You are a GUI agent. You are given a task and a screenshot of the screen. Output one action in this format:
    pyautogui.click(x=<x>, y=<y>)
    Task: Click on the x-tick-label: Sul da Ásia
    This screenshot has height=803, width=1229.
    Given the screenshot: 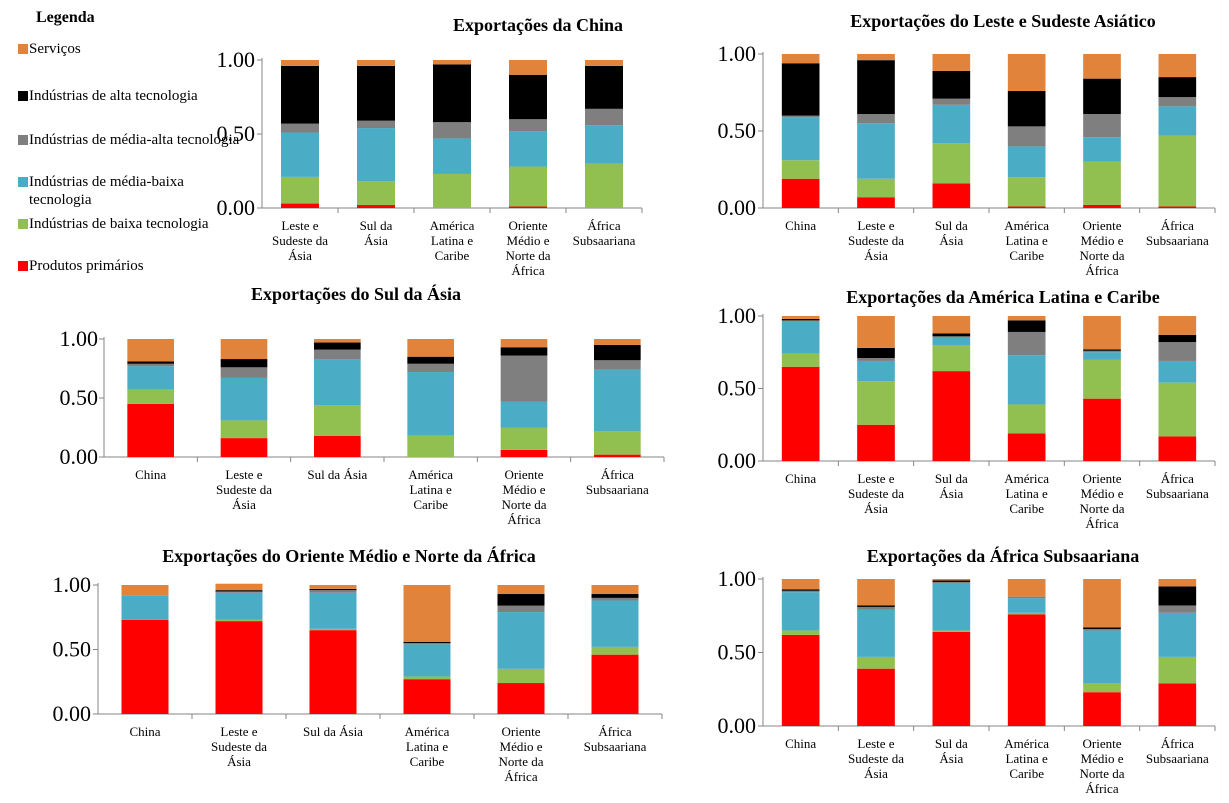 What is the action you would take?
    pyautogui.click(x=376, y=233)
    